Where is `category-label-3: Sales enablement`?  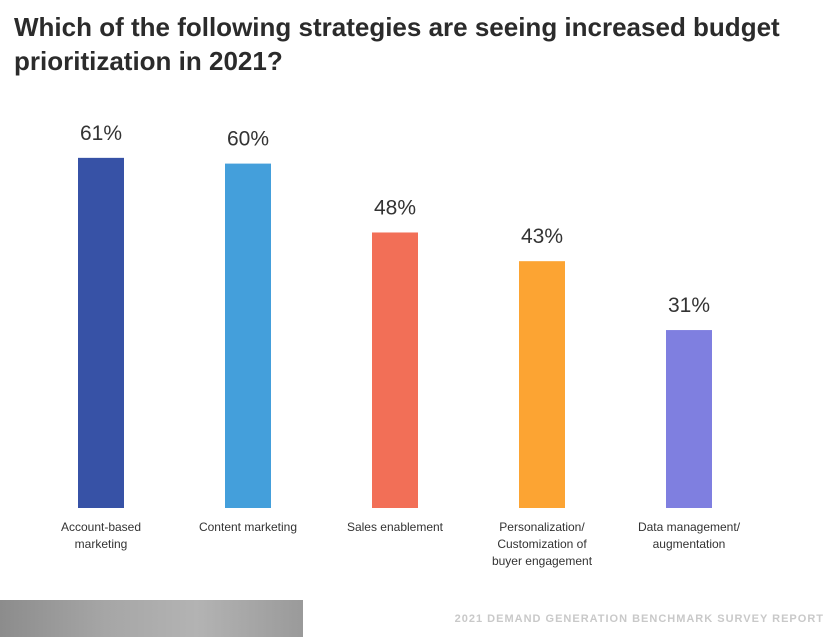
category-label-3: Sales enablement is located at coordinates (395, 527).